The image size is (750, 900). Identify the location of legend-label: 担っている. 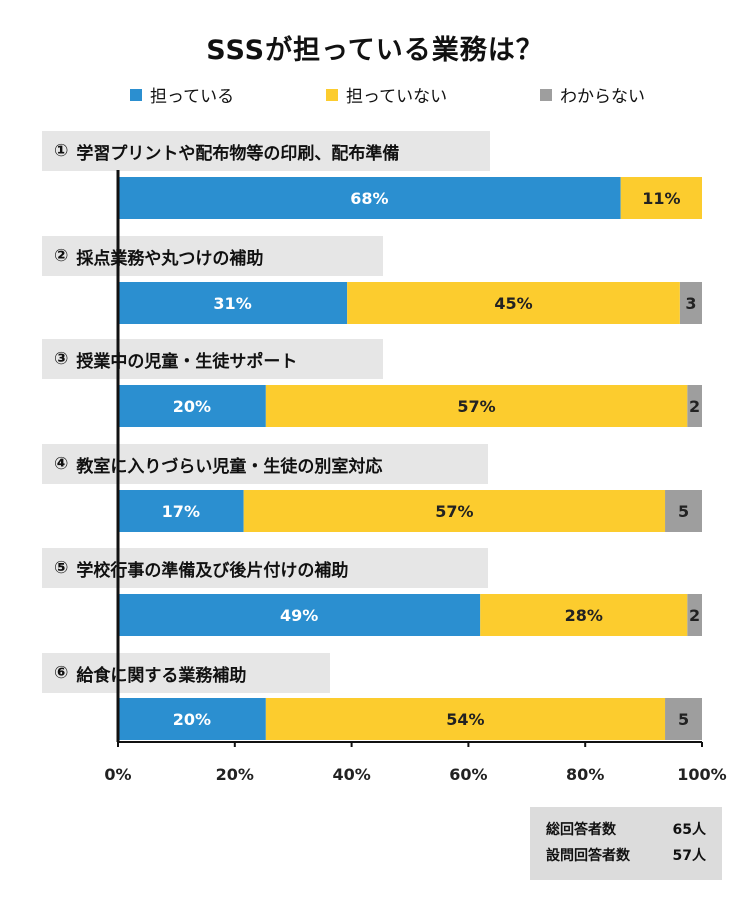
(192, 97).